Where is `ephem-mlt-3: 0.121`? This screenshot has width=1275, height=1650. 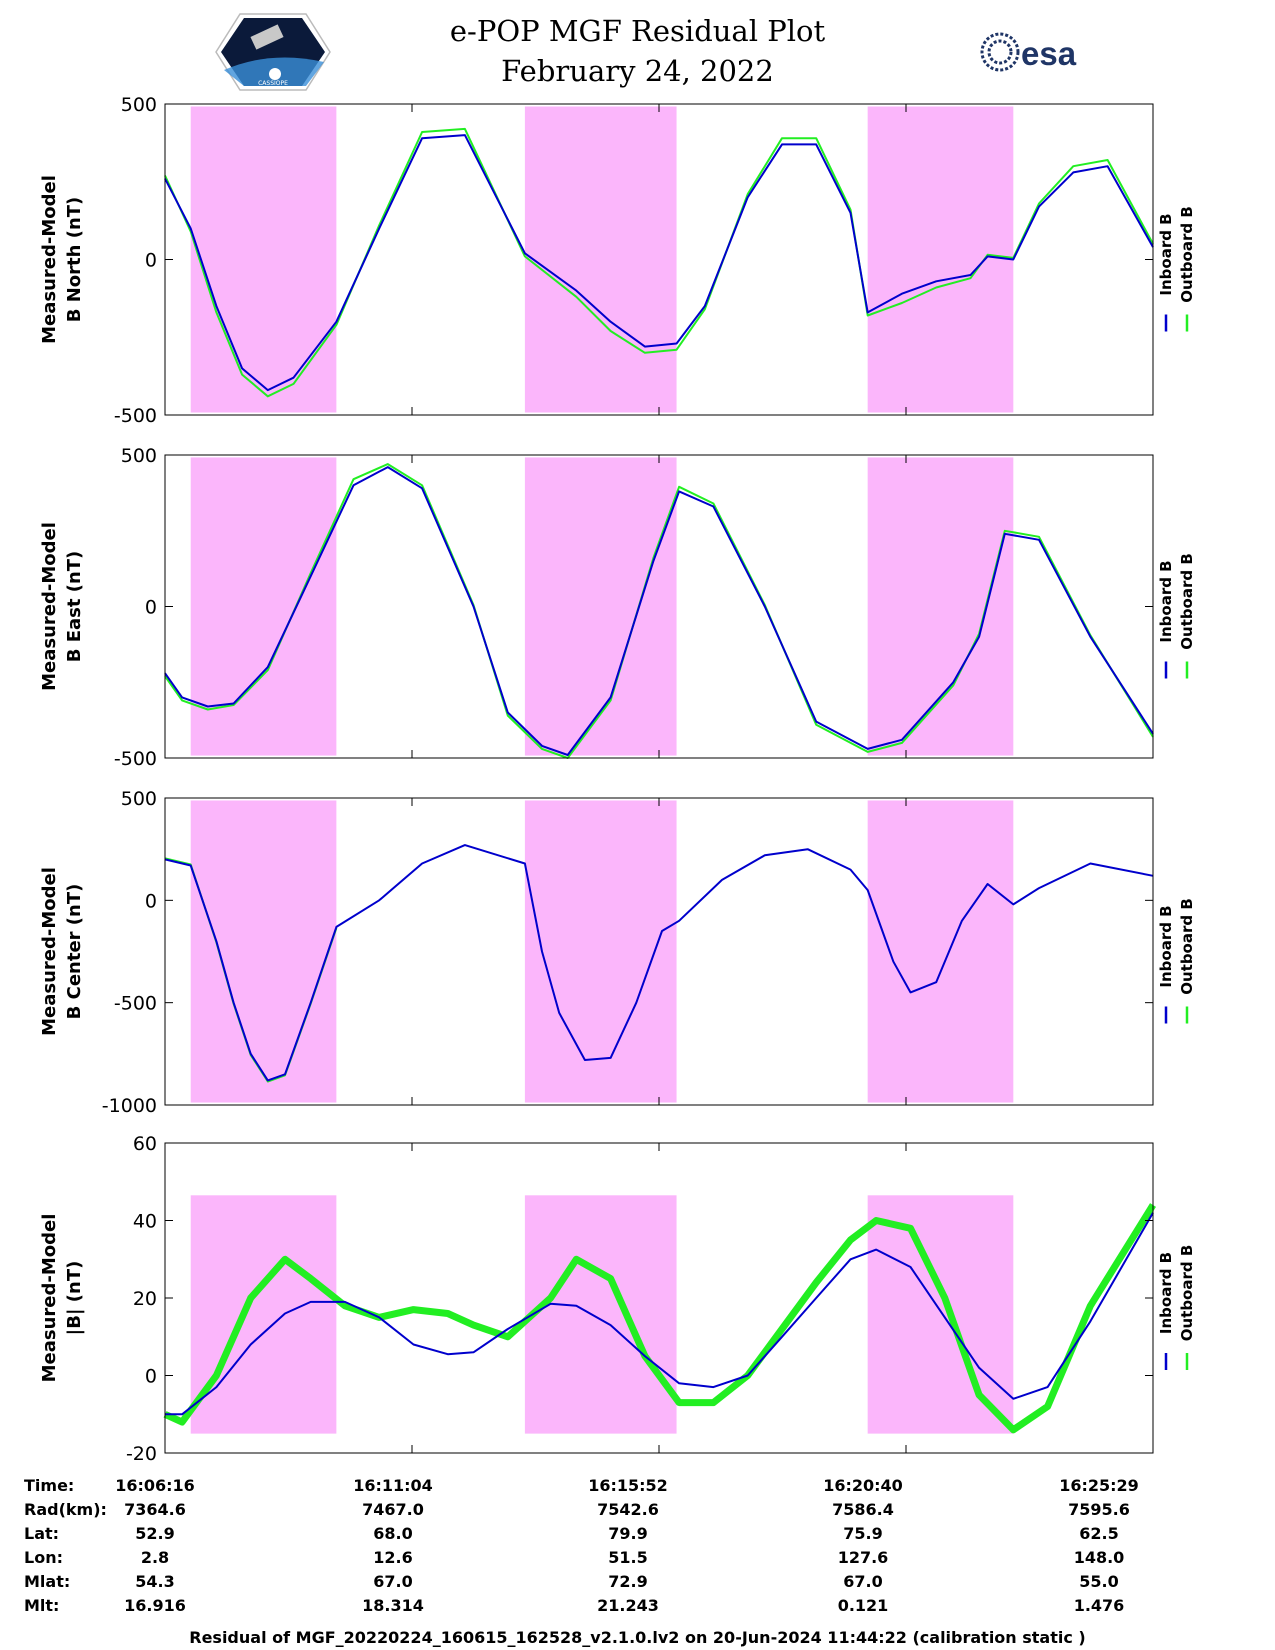 ephem-mlt-3: 0.121 is located at coordinates (863, 1605).